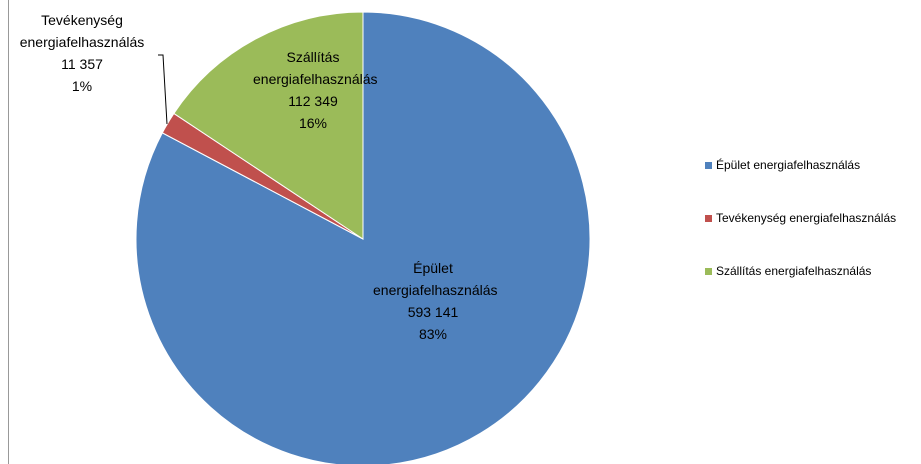 This screenshot has height=464, width=921. I want to click on data-label-value: 112 349, so click(313, 101).